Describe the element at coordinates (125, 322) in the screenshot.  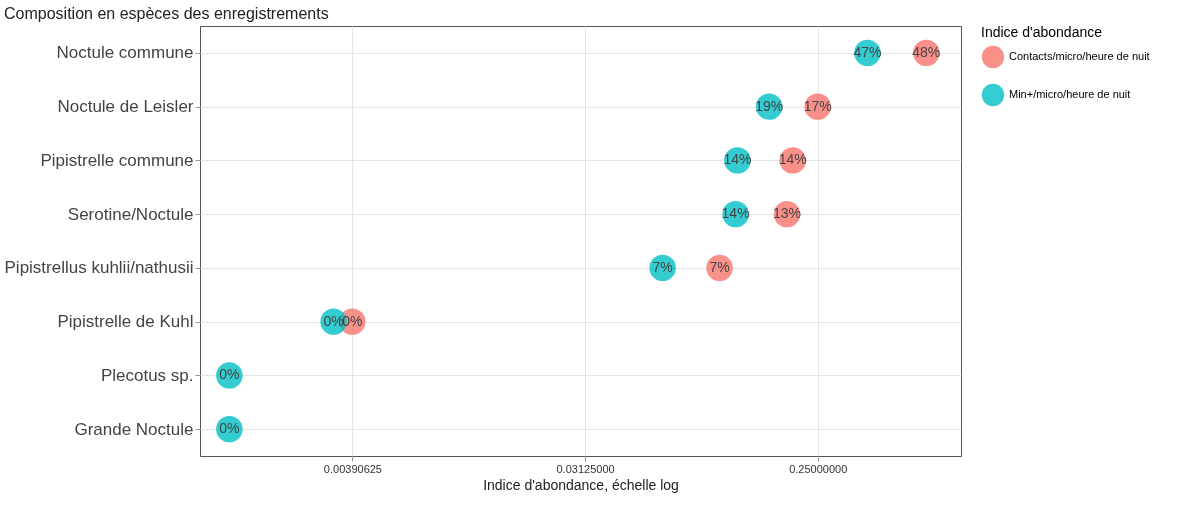
I see `y-tick-label: Pipistrelle de Kuhl` at that location.